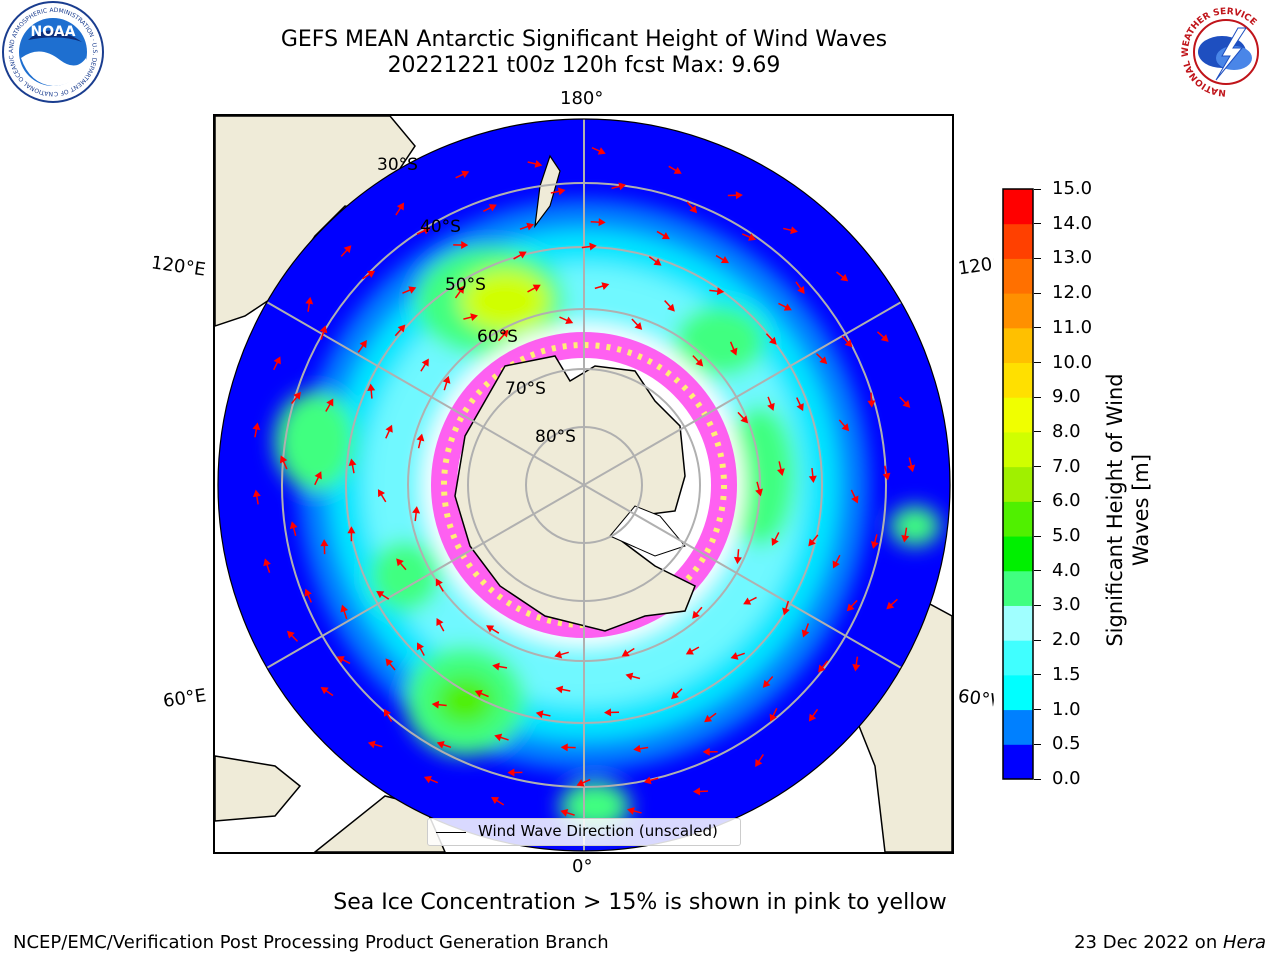  Describe the element at coordinates (584, 832) in the screenshot. I see `map-legend: Wind Wave Direction (unscaled)` at that location.